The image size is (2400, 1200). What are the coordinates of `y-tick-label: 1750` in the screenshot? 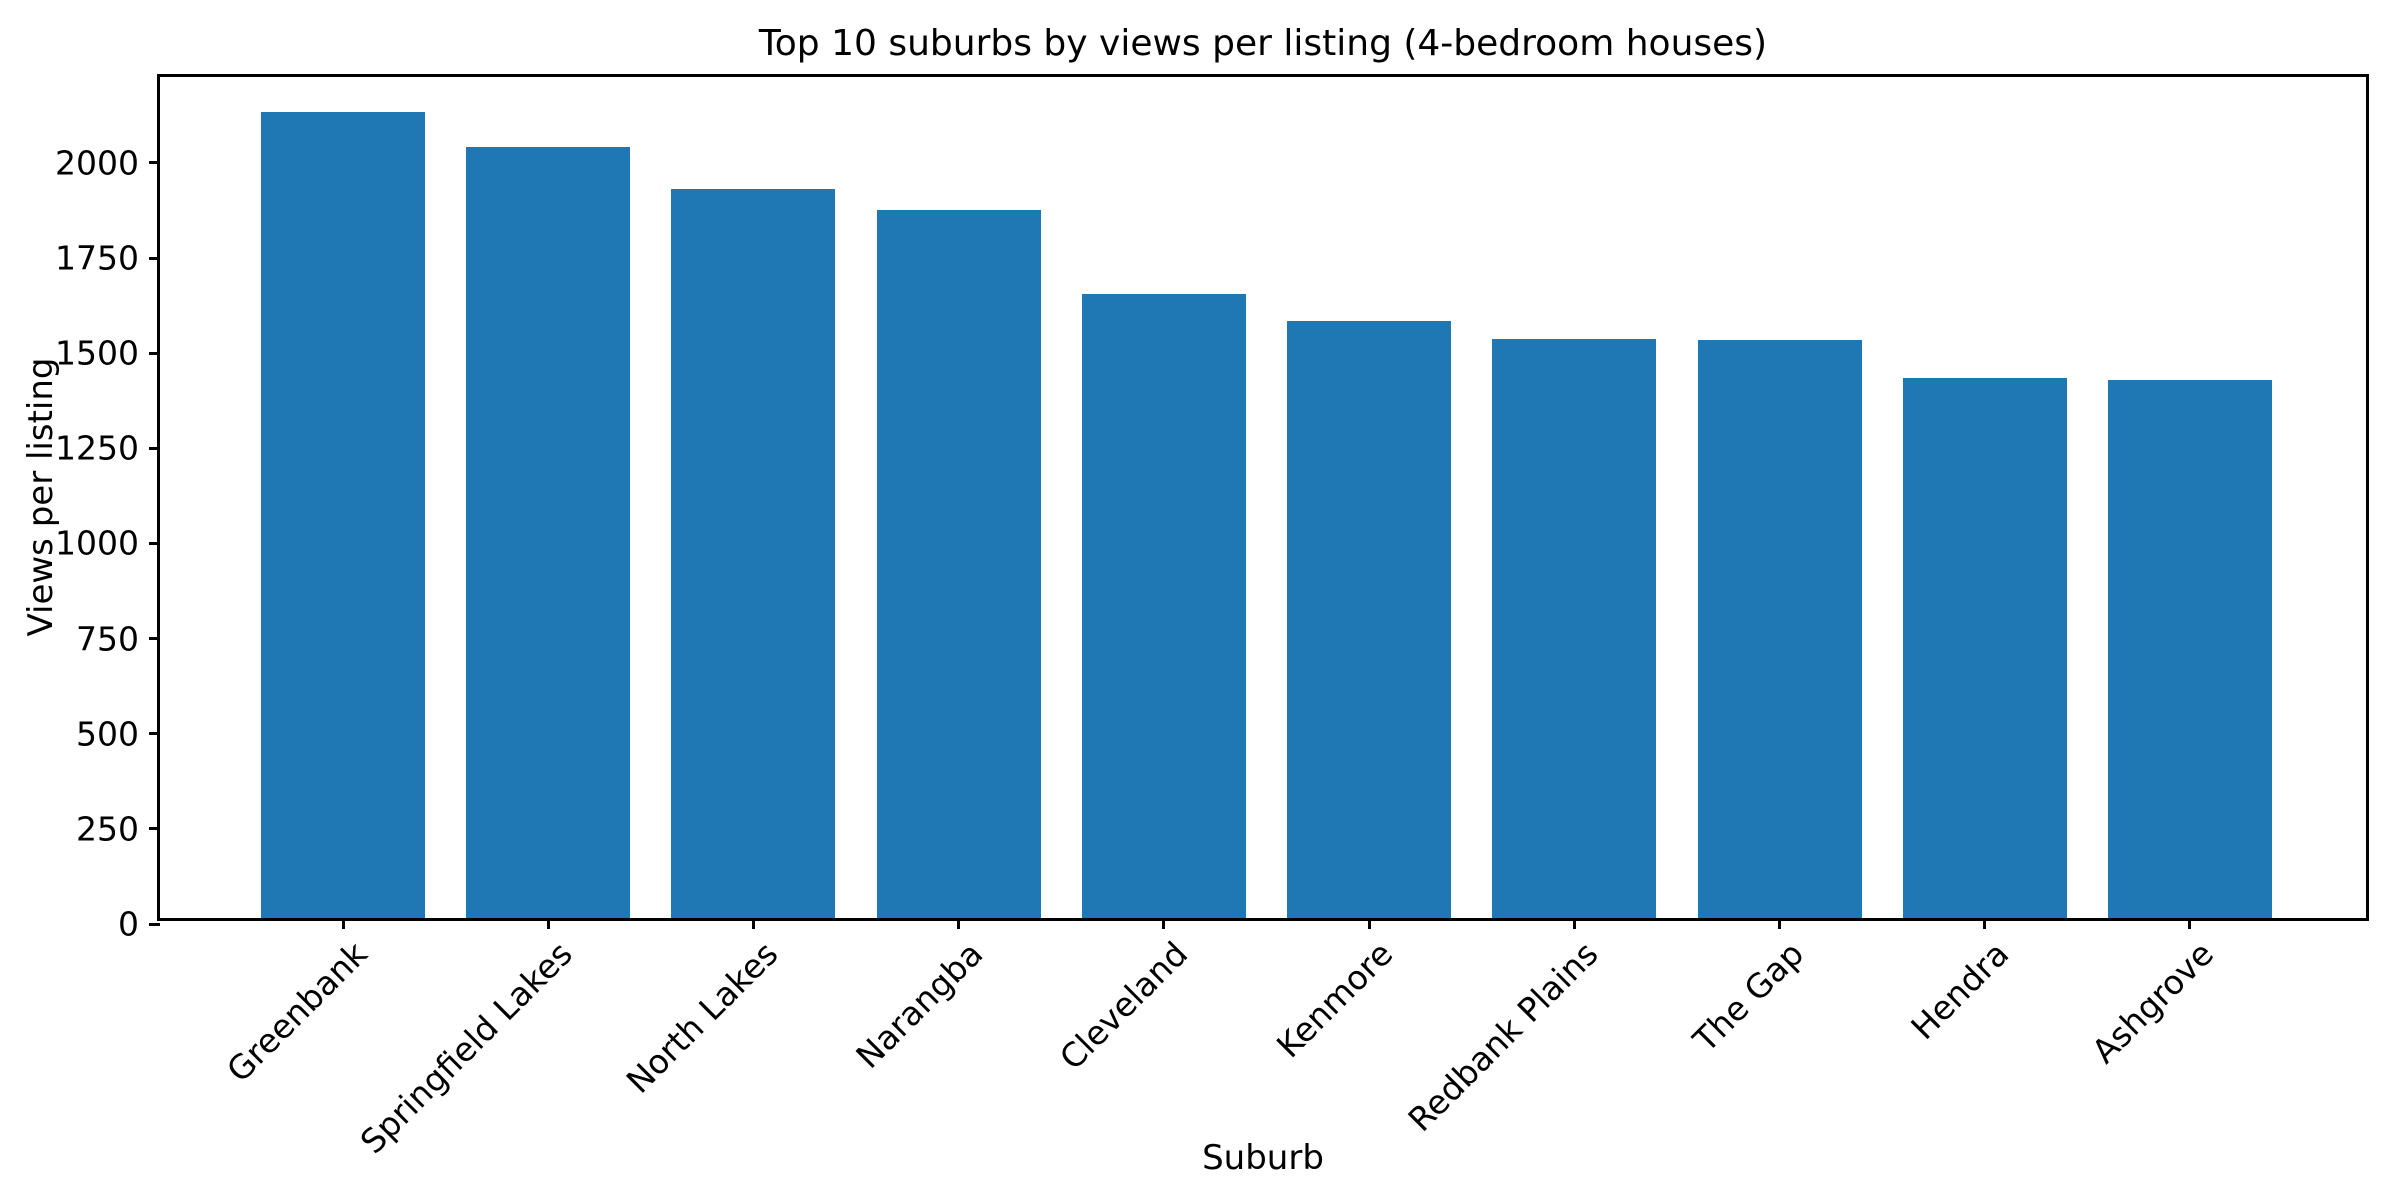 It's located at (97, 258).